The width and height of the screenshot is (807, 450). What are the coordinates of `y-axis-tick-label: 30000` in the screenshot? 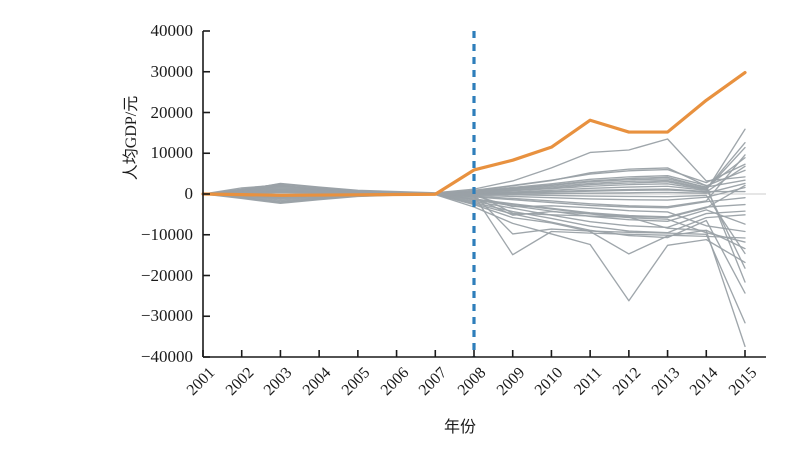 It's located at (172, 71).